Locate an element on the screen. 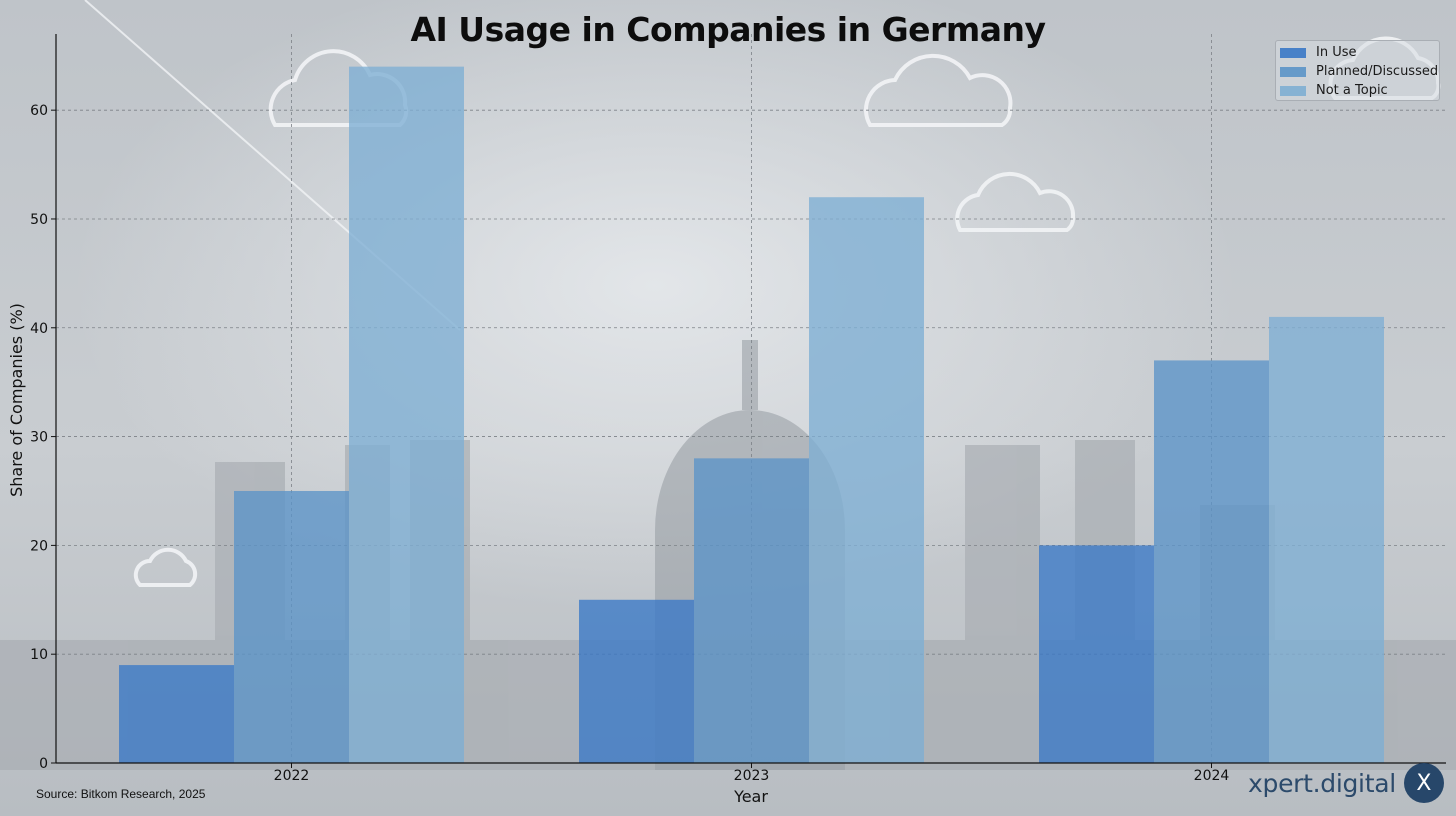 The height and width of the screenshot is (816, 1456). brand-logo: xpert.digital X is located at coordinates (1346, 783).